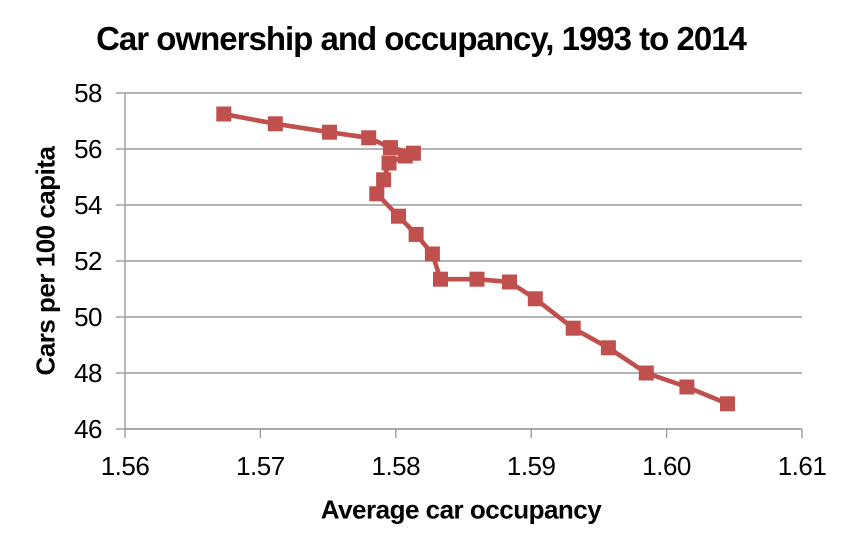  I want to click on x-tick-label: 1.61, so click(802, 466).